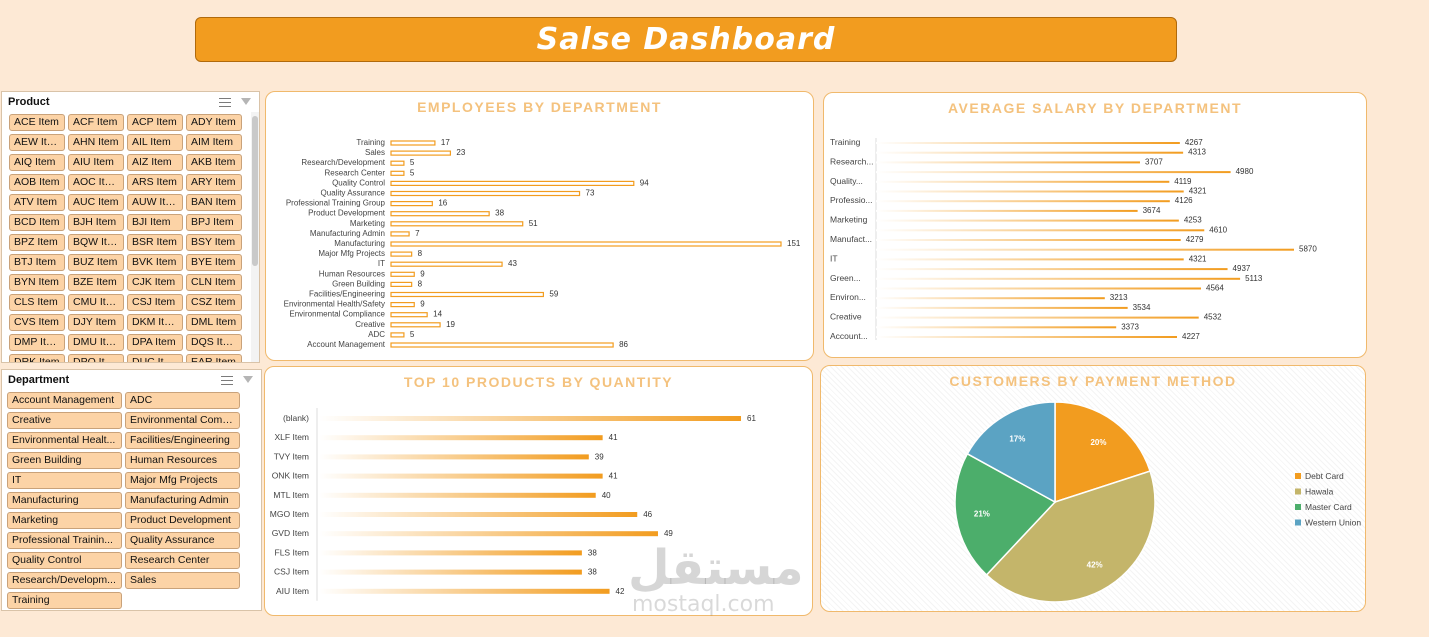 This screenshot has width=1429, height=637. What do you see at coordinates (182, 440) in the screenshot?
I see `department-slicer-item: Facilities/Engineering` at bounding box center [182, 440].